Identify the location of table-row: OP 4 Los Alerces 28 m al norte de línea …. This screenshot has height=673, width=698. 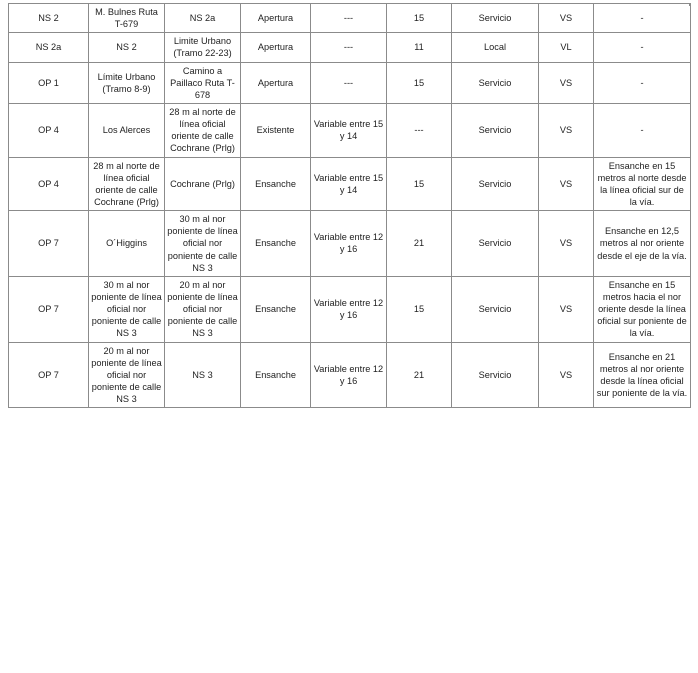
(349, 130).